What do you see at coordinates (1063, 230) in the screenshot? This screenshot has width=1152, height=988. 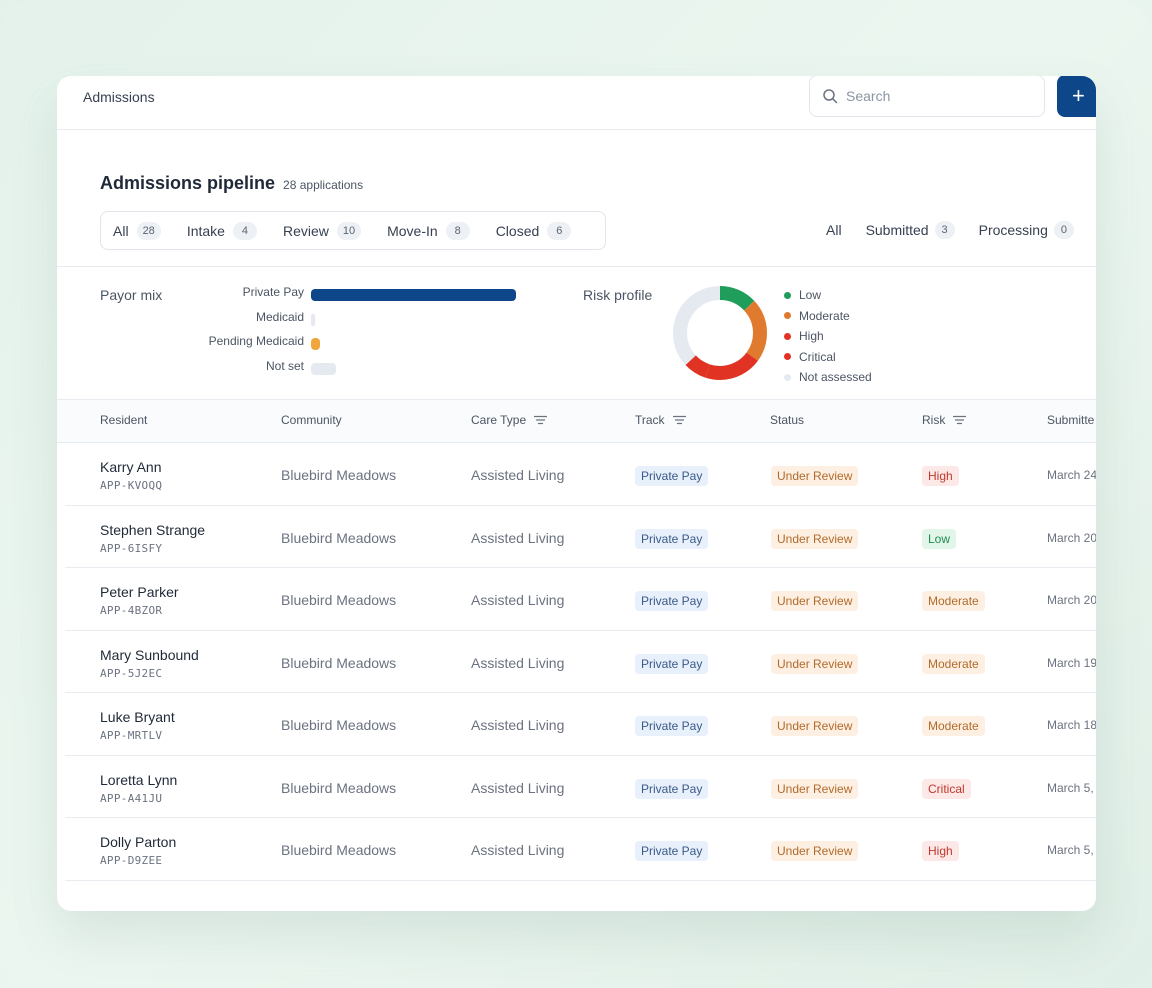 I see `status-count-badge: 0` at bounding box center [1063, 230].